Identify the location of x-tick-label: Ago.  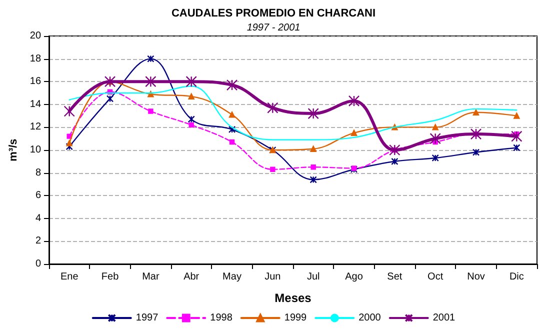
(354, 277).